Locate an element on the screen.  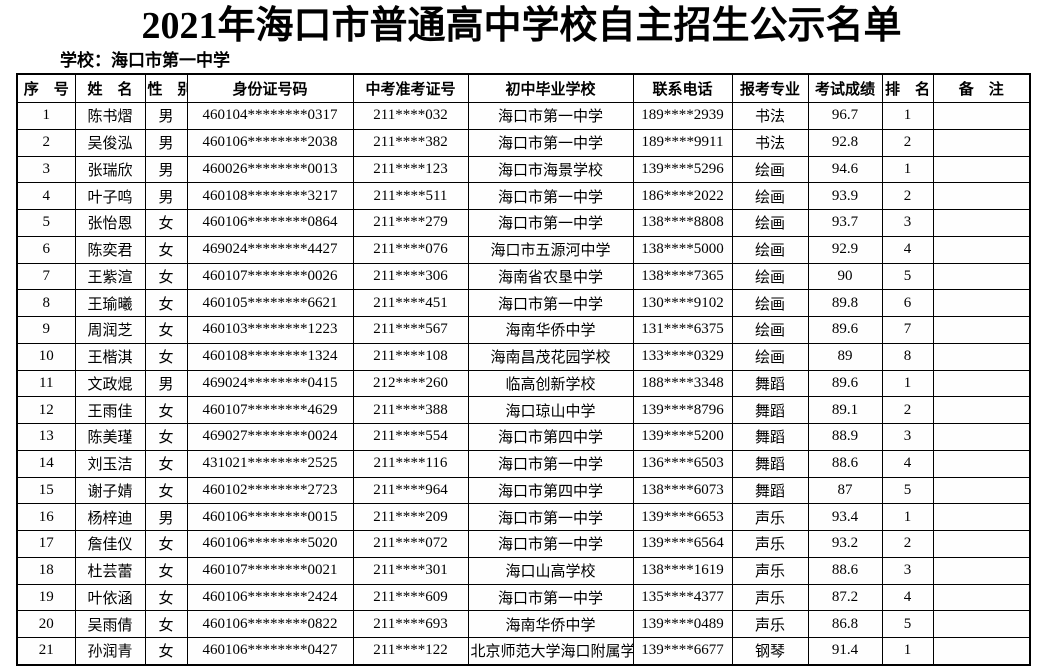
table-cell: 186****2022 is located at coordinates (682, 196).